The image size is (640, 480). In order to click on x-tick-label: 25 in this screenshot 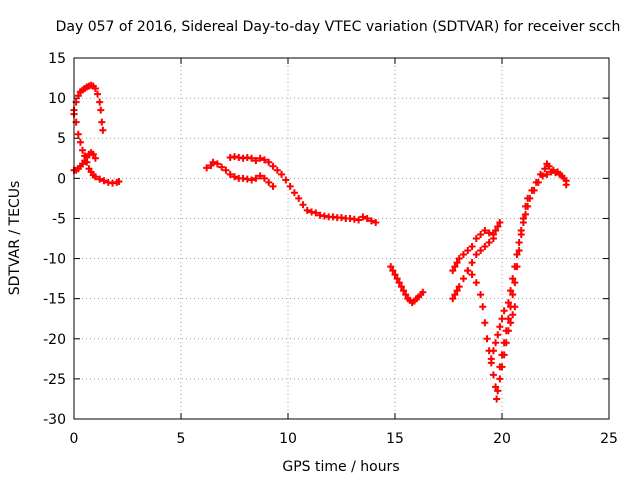, I will do `click(609, 439)`.